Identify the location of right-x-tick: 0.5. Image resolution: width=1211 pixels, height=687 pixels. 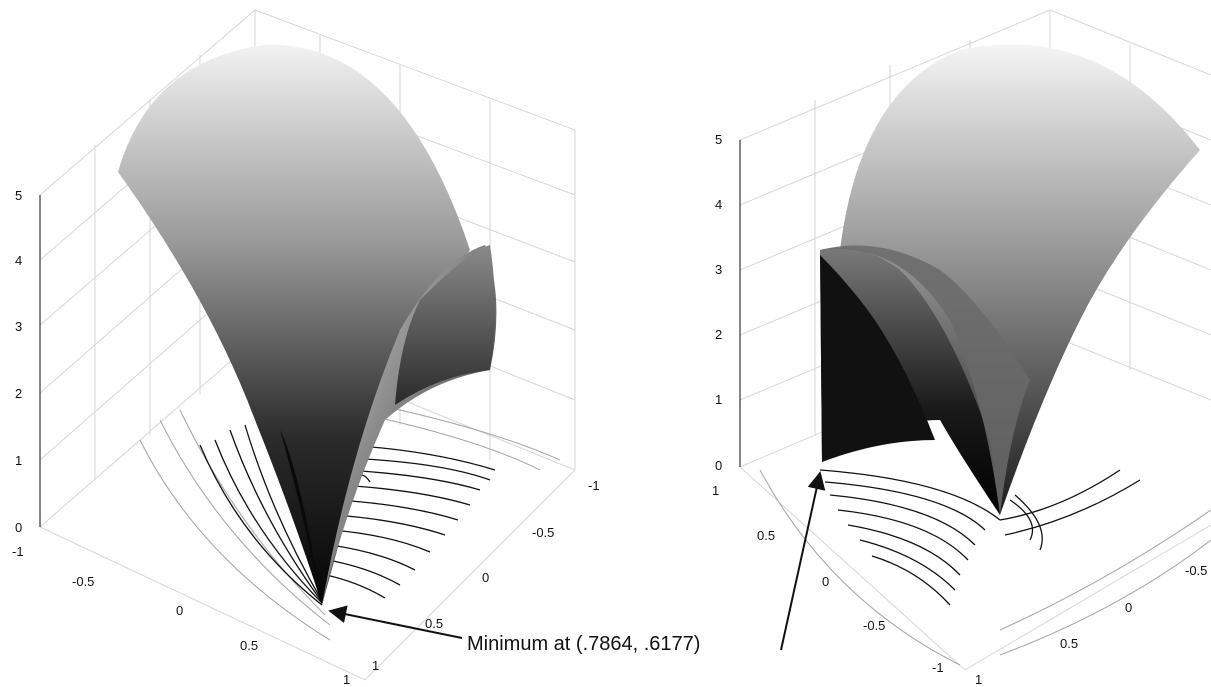
(1069, 643).